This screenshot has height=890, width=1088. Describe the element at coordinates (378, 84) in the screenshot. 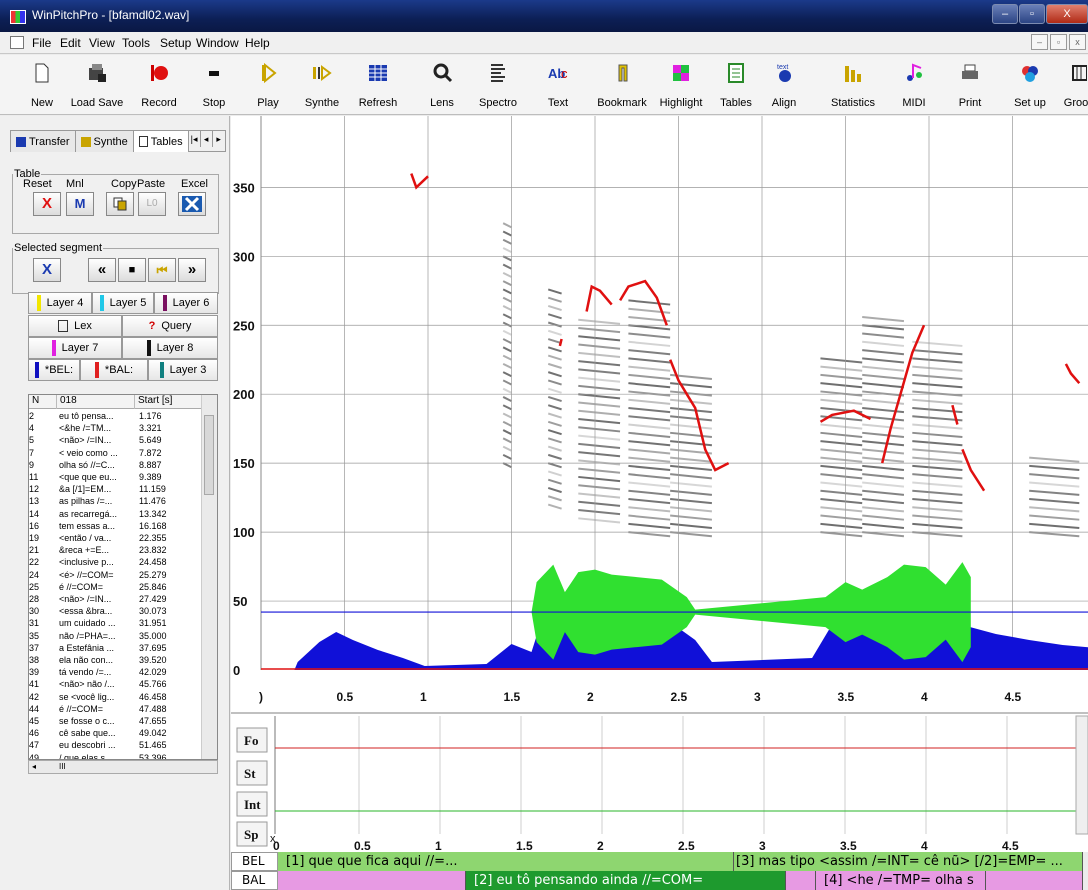

I see `refresh-button: Refresh` at that location.